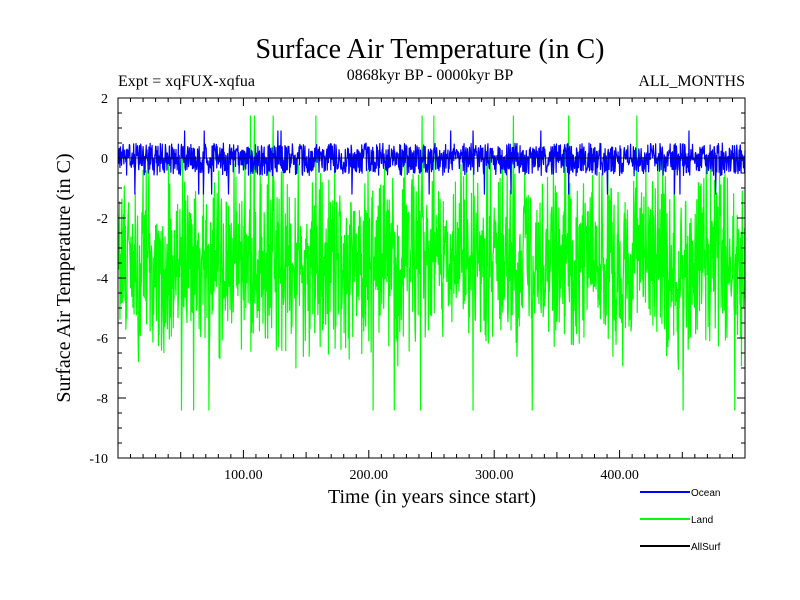 Image resolution: width=800 pixels, height=600 pixels. I want to click on x-tick-label: 400.00, so click(619, 475).